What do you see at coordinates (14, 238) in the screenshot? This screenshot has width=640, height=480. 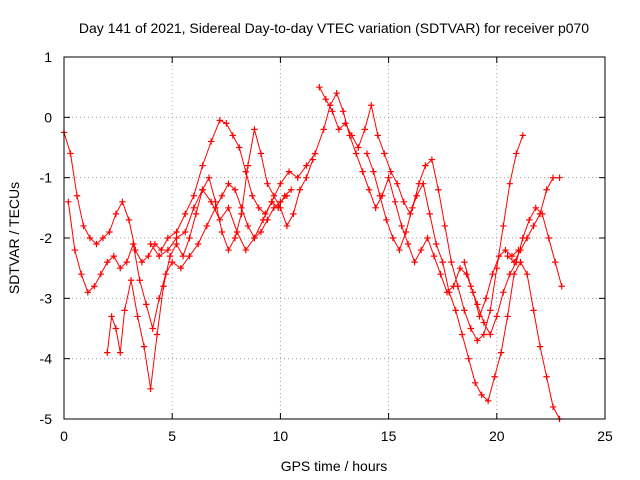 I see `y-axis-label: SDTVAR / TECUs` at bounding box center [14, 238].